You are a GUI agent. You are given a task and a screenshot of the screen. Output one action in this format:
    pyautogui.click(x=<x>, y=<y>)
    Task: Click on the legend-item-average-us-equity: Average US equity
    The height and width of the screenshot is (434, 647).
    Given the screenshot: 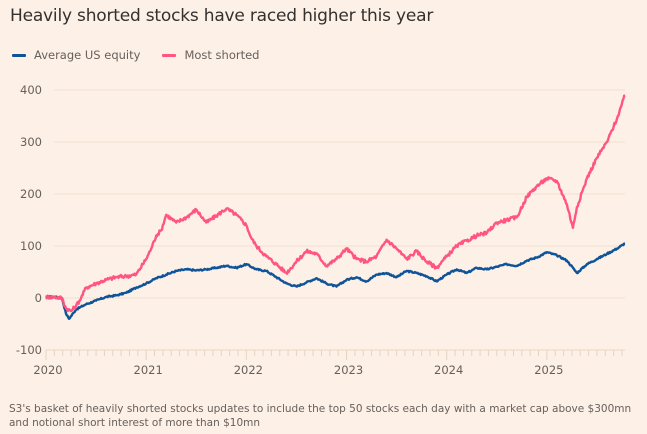 What is the action you would take?
    pyautogui.click(x=76, y=55)
    